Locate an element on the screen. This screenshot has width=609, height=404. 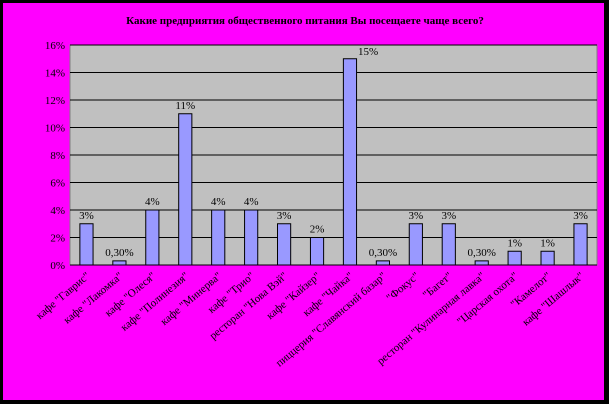
y-tick-label: 0% is located at coordinates (57, 266).